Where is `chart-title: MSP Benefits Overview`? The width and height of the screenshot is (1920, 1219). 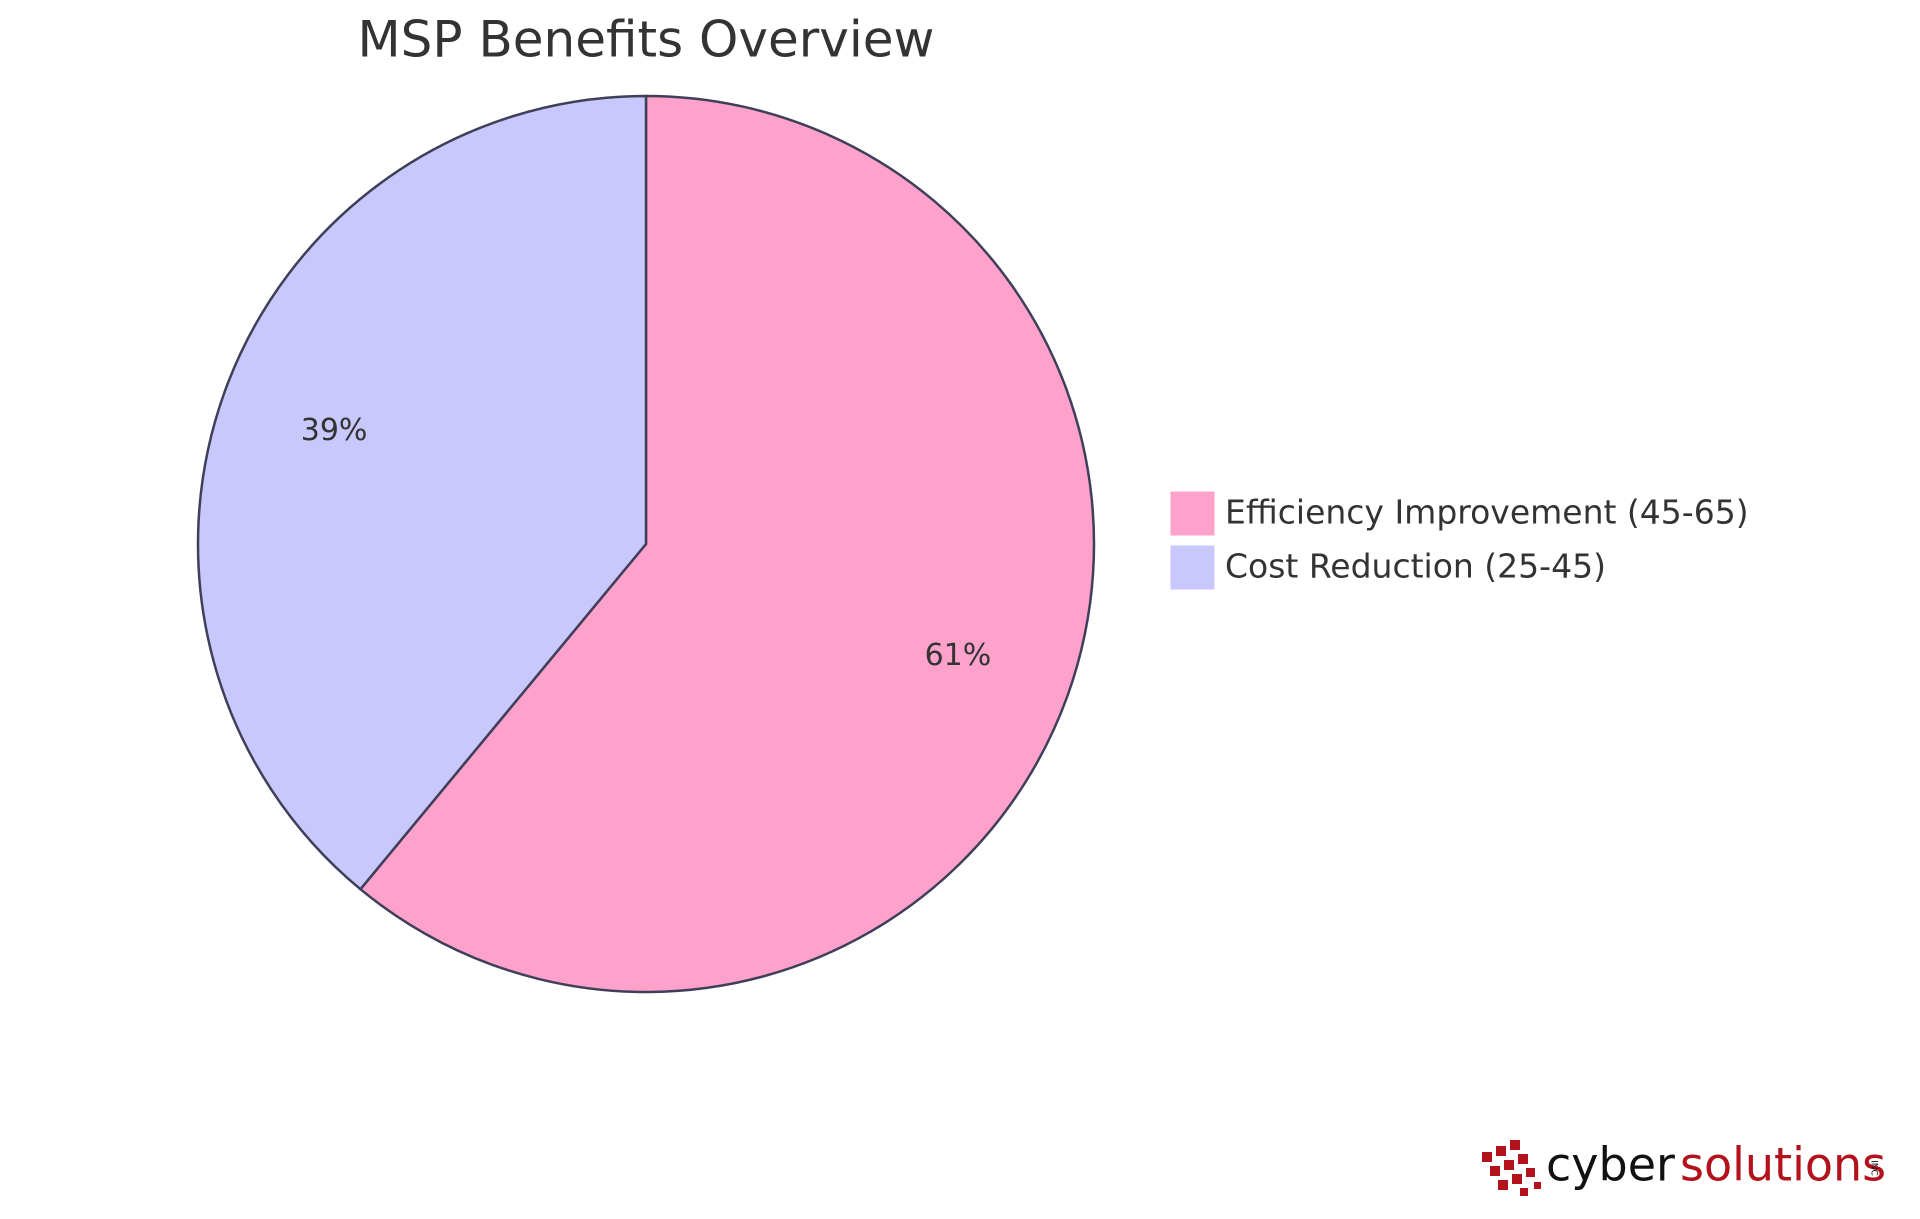
chart-title: MSP Benefits Overview is located at coordinates (646, 40).